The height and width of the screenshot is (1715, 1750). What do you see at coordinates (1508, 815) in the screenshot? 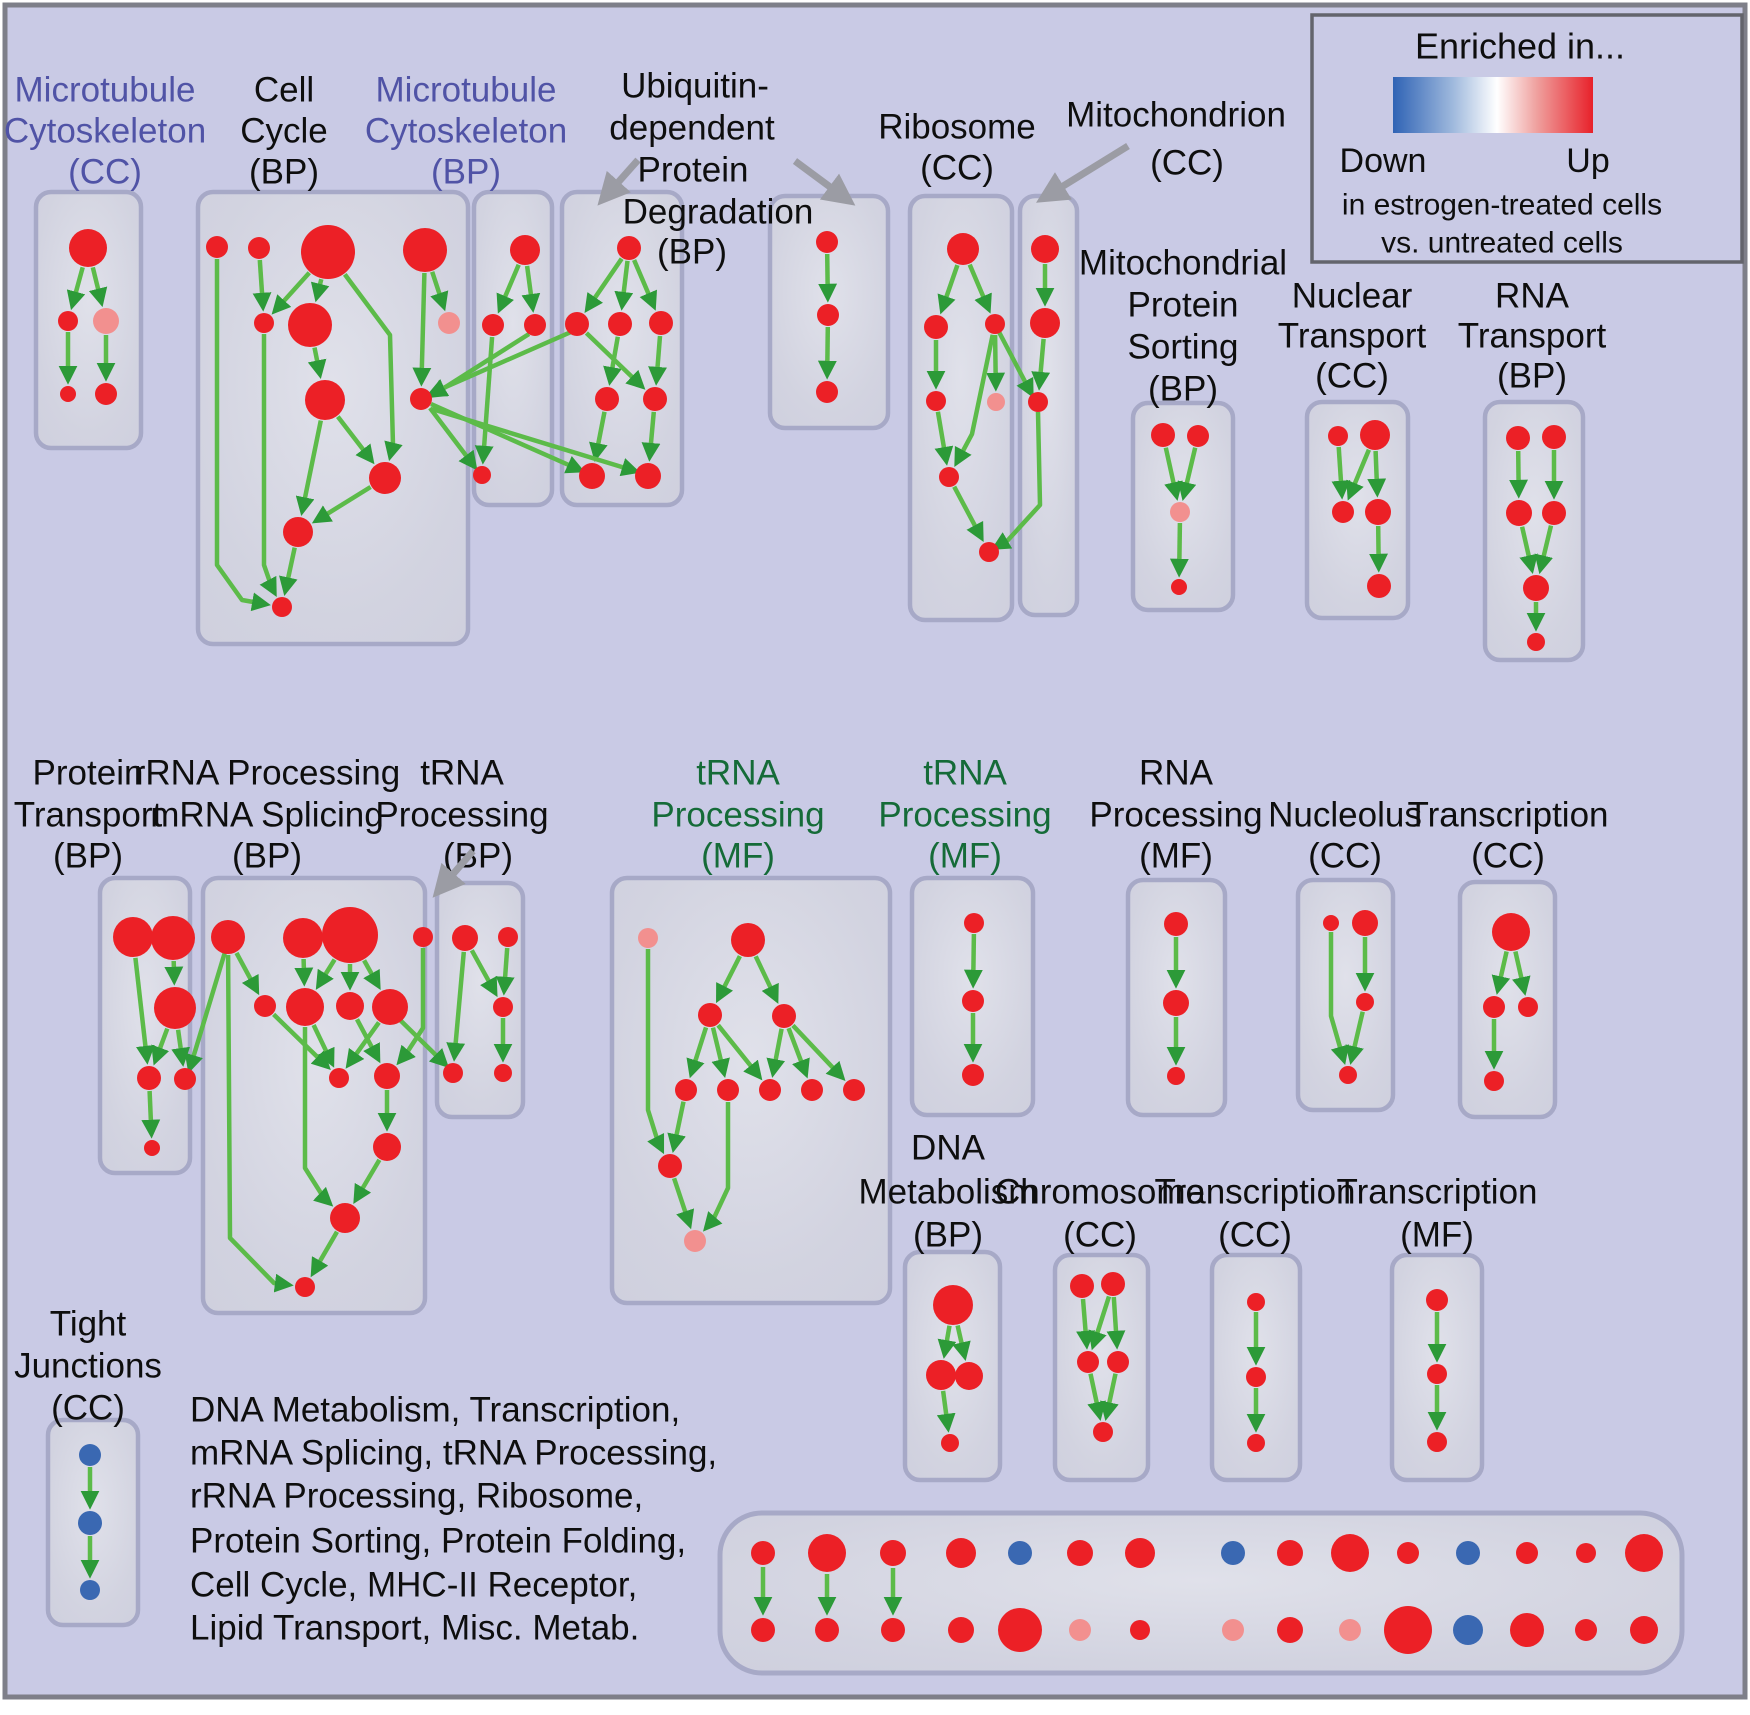
I see `group-label-transcription-cc-mid-line0: Transcription` at bounding box center [1508, 815].